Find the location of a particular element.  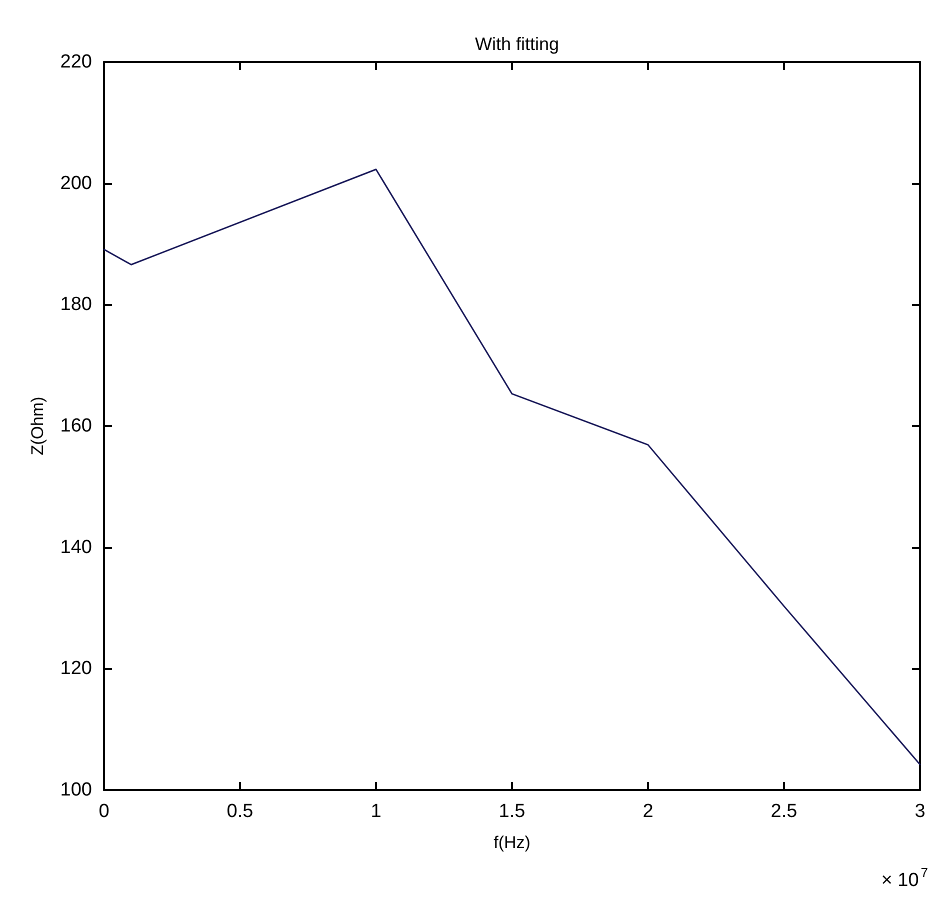

x-tick-label: 2 is located at coordinates (648, 811).